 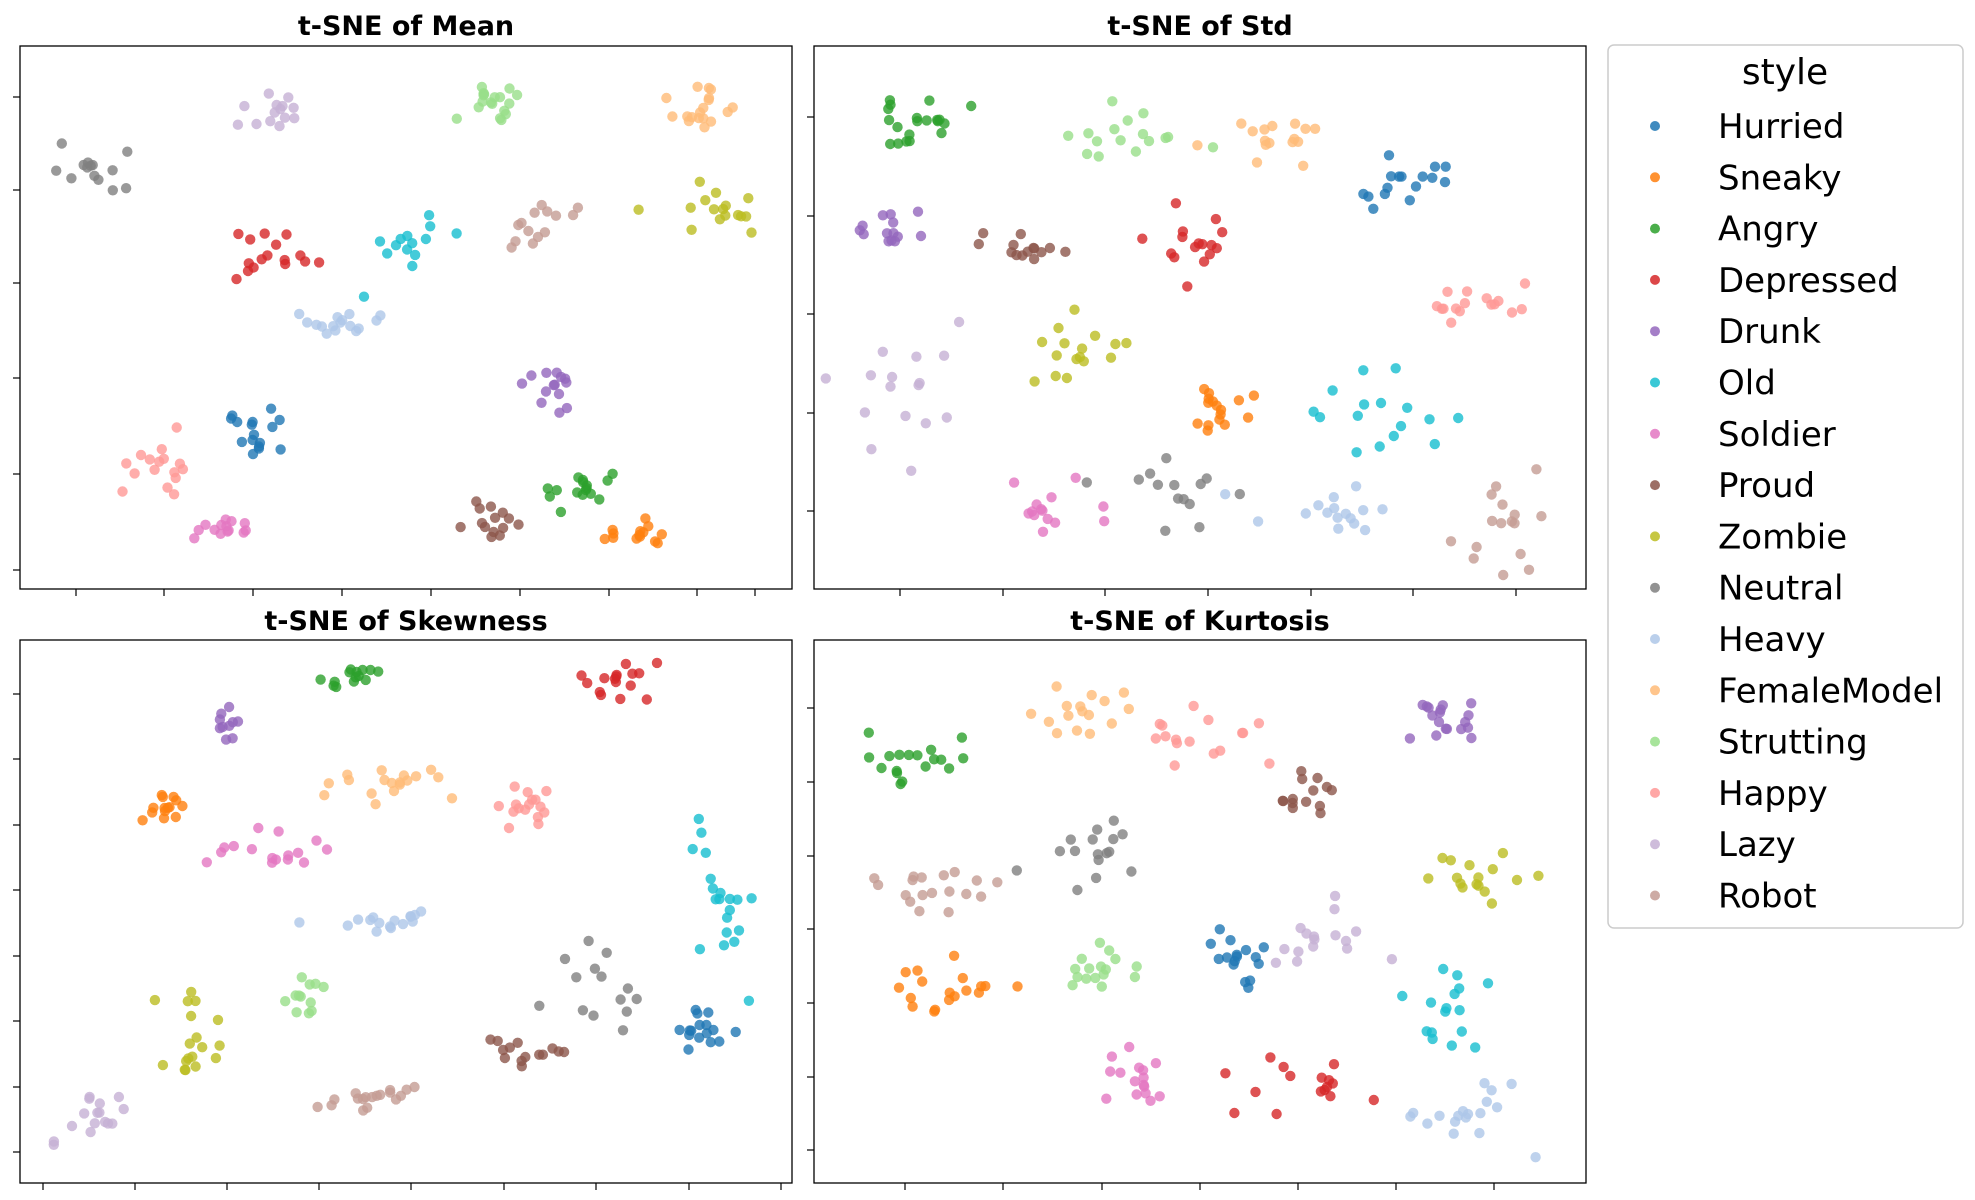 I want to click on series-proud, so click(x=1307, y=792).